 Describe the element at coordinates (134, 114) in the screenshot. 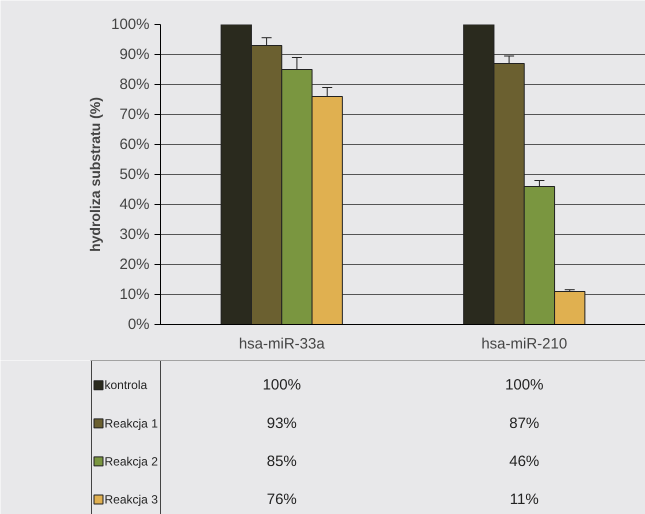

I see `y-tick-label: 70%` at that location.